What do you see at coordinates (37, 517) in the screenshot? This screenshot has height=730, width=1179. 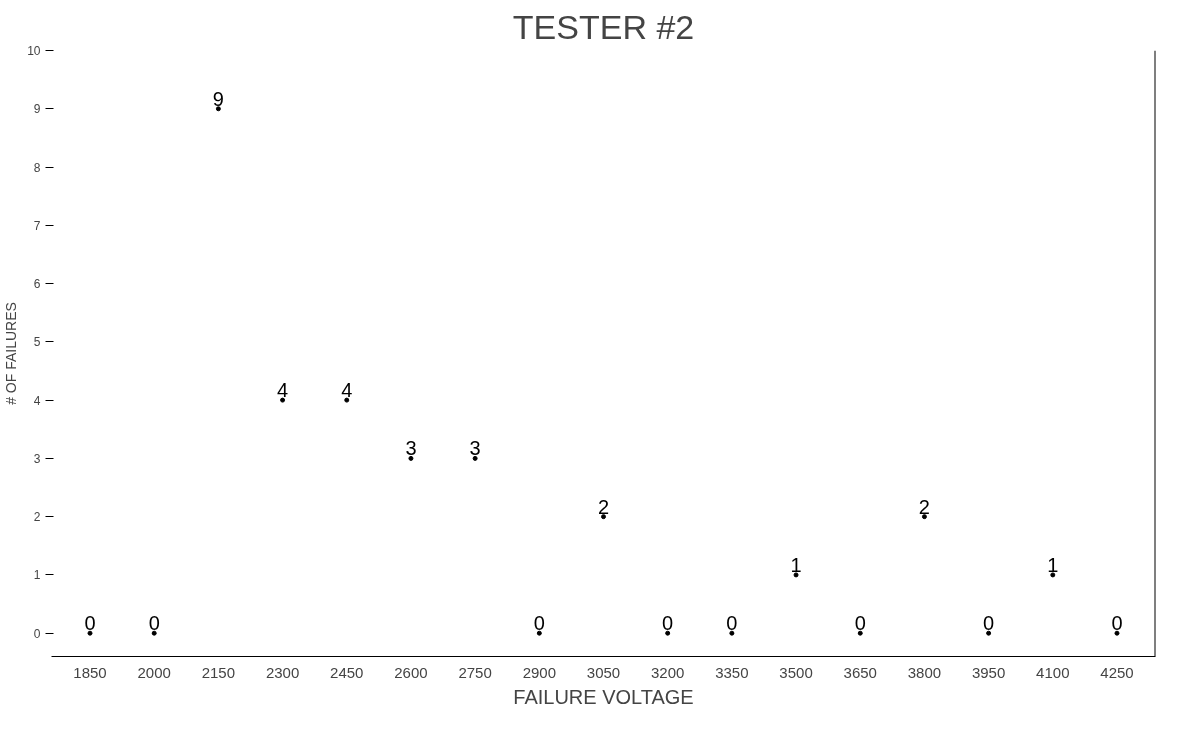 I see `y-tick-label: 2` at bounding box center [37, 517].